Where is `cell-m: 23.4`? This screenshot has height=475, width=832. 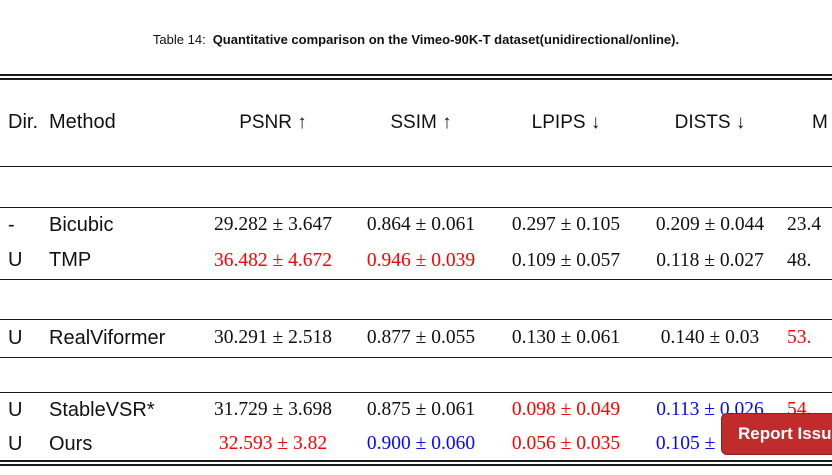
cell-m: 23.4 is located at coordinates (806, 224).